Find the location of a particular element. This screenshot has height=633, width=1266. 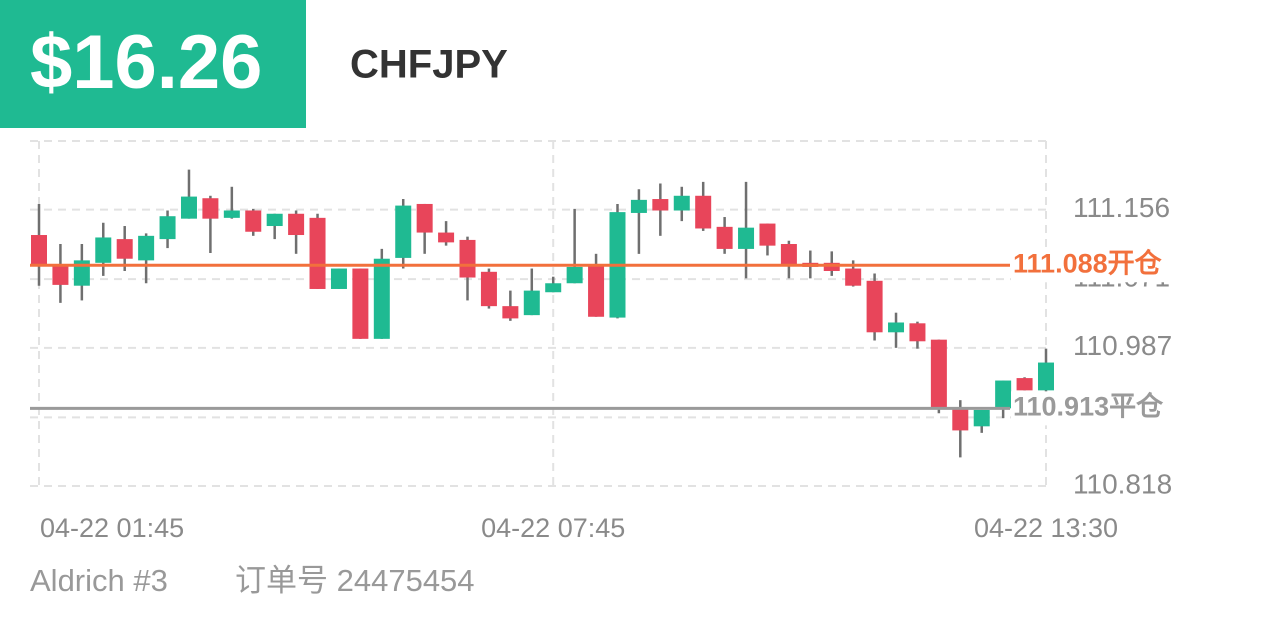

x-tick-label: 04-22 13:30 is located at coordinates (1046, 528).